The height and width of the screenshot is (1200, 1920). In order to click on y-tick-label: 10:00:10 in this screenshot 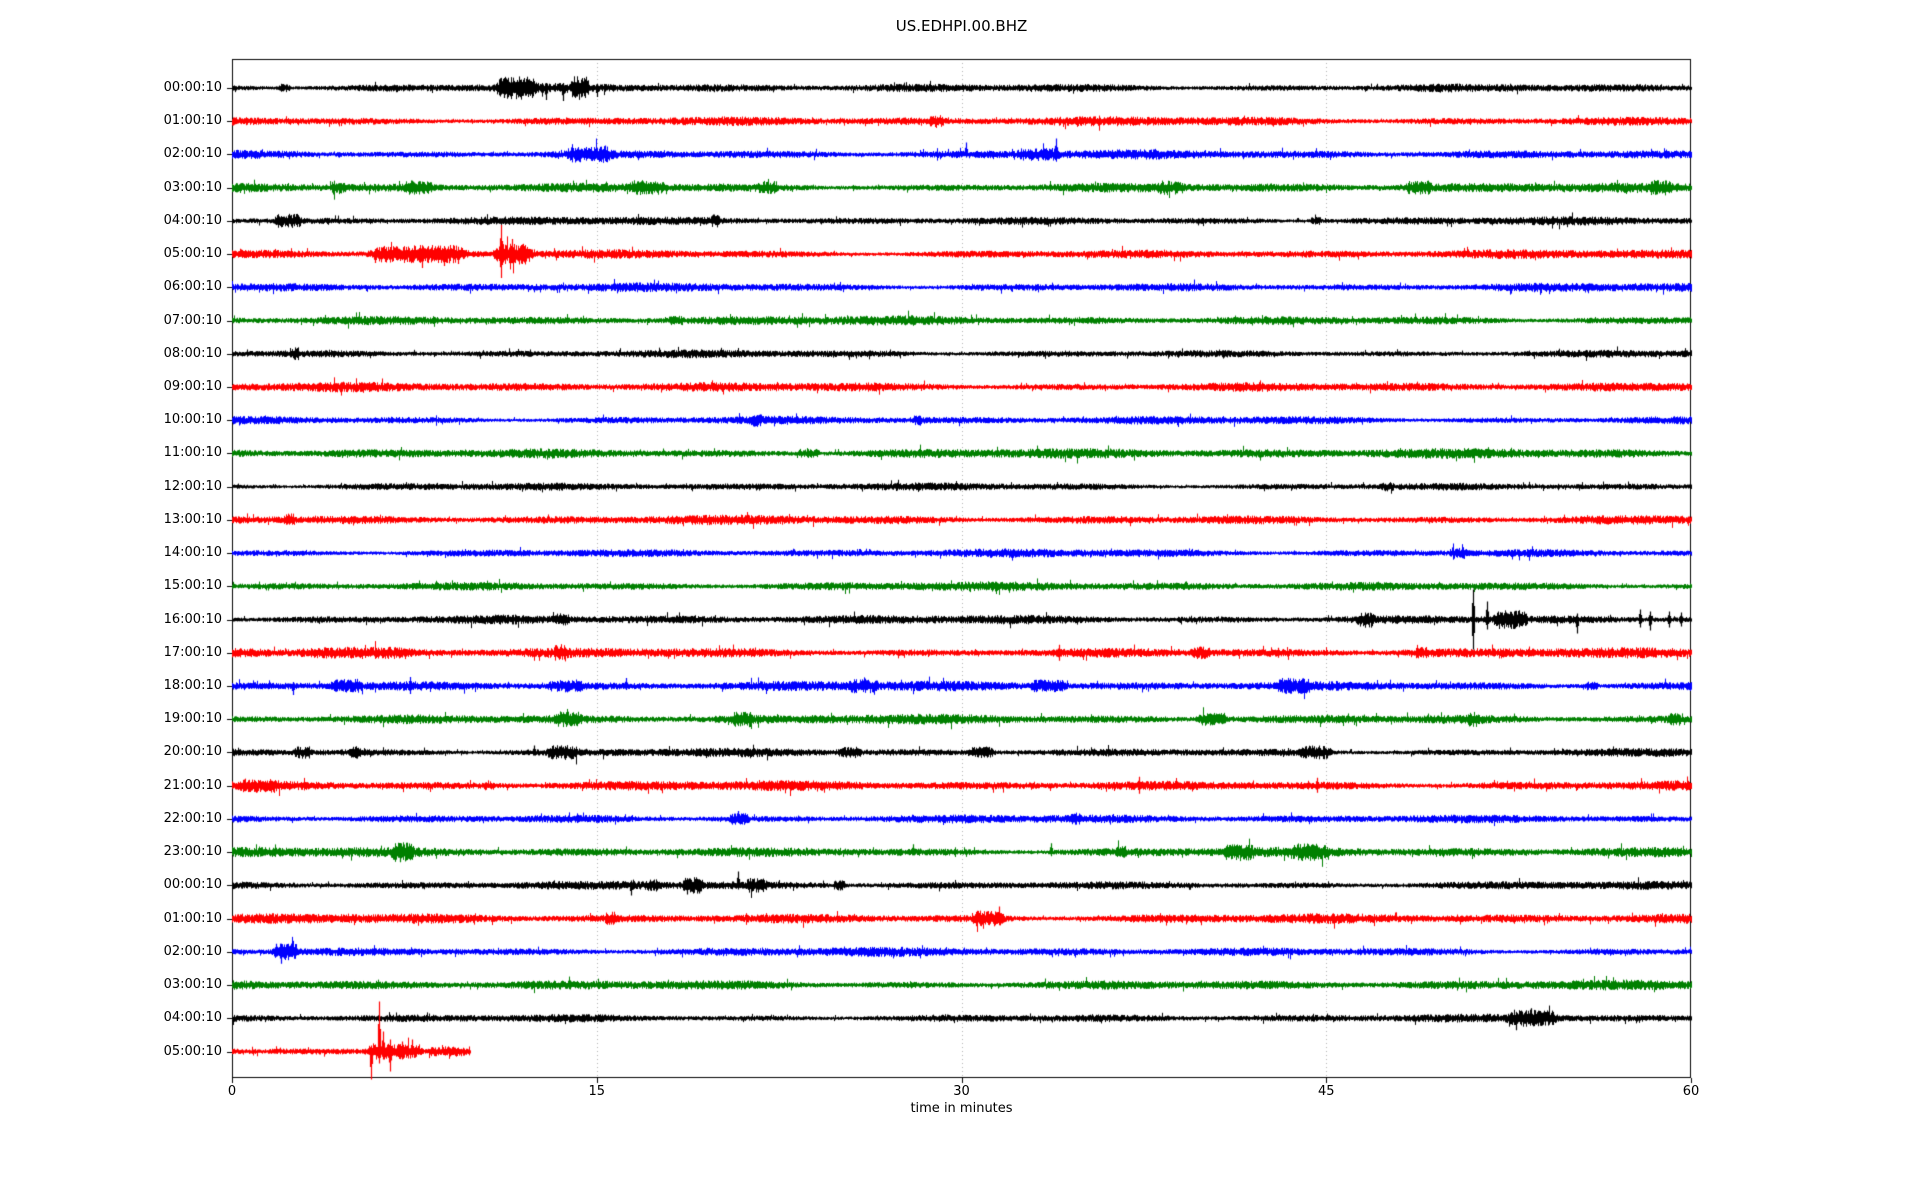, I will do `click(192, 420)`.